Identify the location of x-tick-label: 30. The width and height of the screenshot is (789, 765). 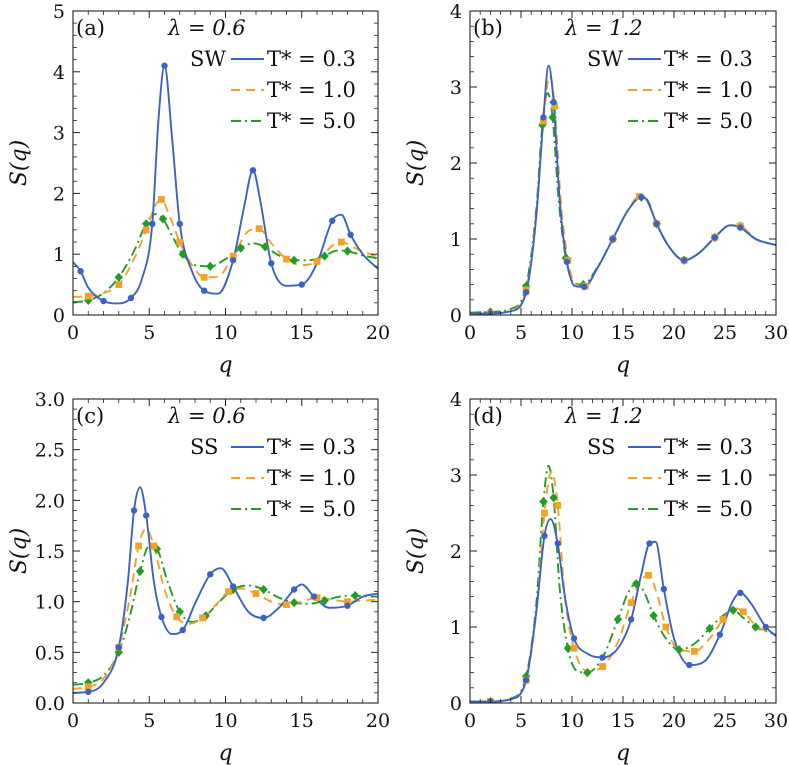
(776, 333).